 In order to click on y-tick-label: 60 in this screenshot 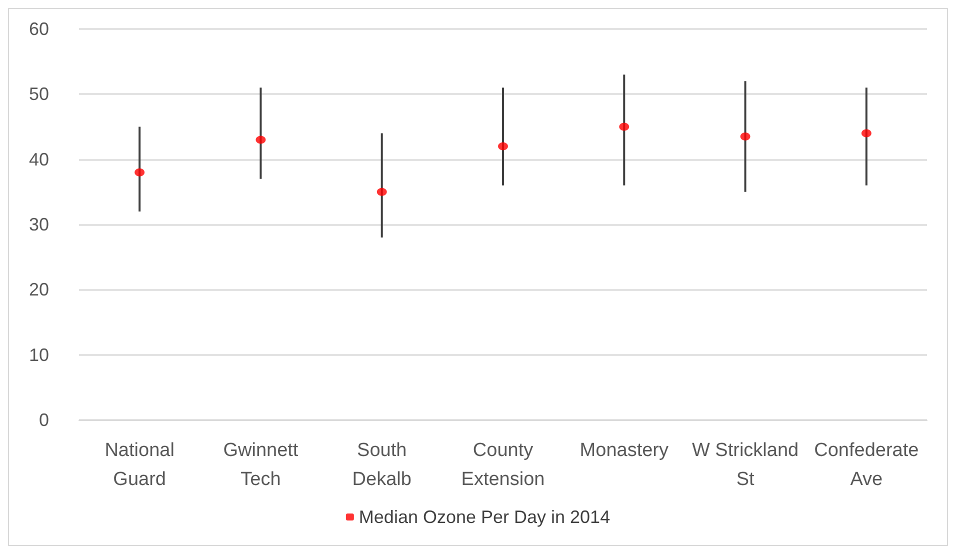, I will do `click(38, 29)`.